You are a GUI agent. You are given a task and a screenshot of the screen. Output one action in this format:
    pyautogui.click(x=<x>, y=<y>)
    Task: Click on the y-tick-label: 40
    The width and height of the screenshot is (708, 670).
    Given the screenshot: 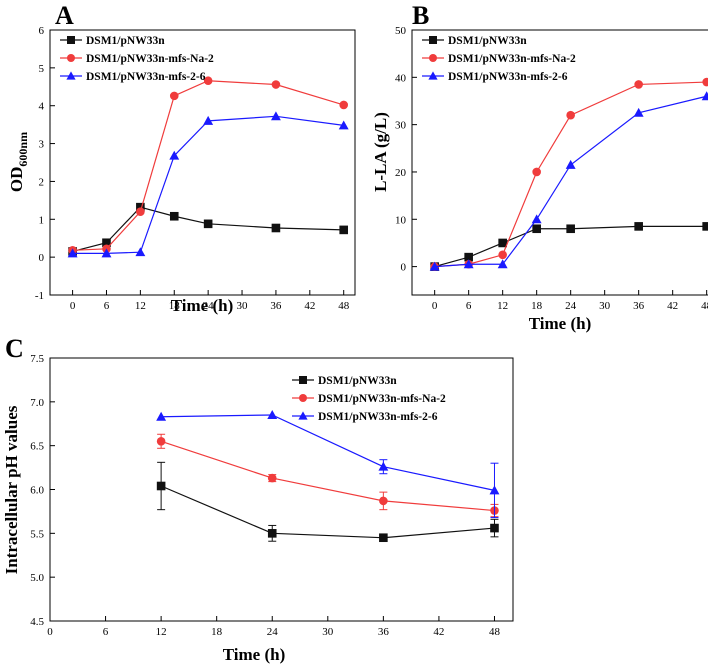 What is the action you would take?
    pyautogui.click(x=401, y=78)
    